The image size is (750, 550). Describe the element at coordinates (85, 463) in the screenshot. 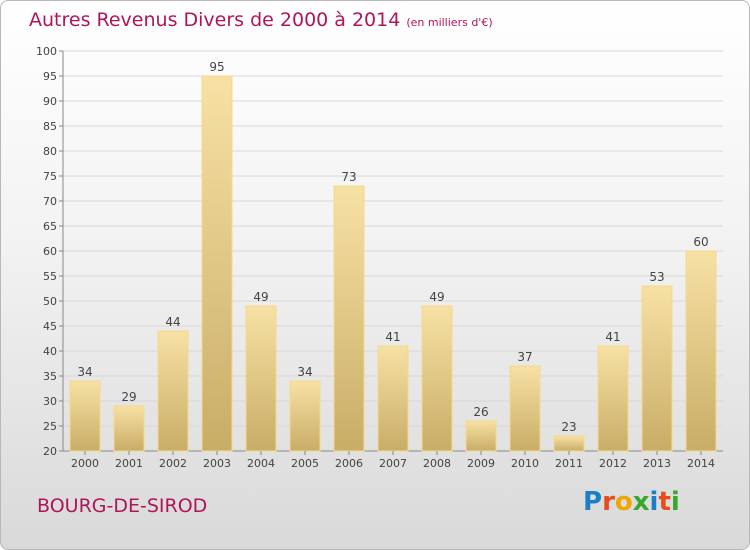

I see `x-tick-label: 2000` at that location.